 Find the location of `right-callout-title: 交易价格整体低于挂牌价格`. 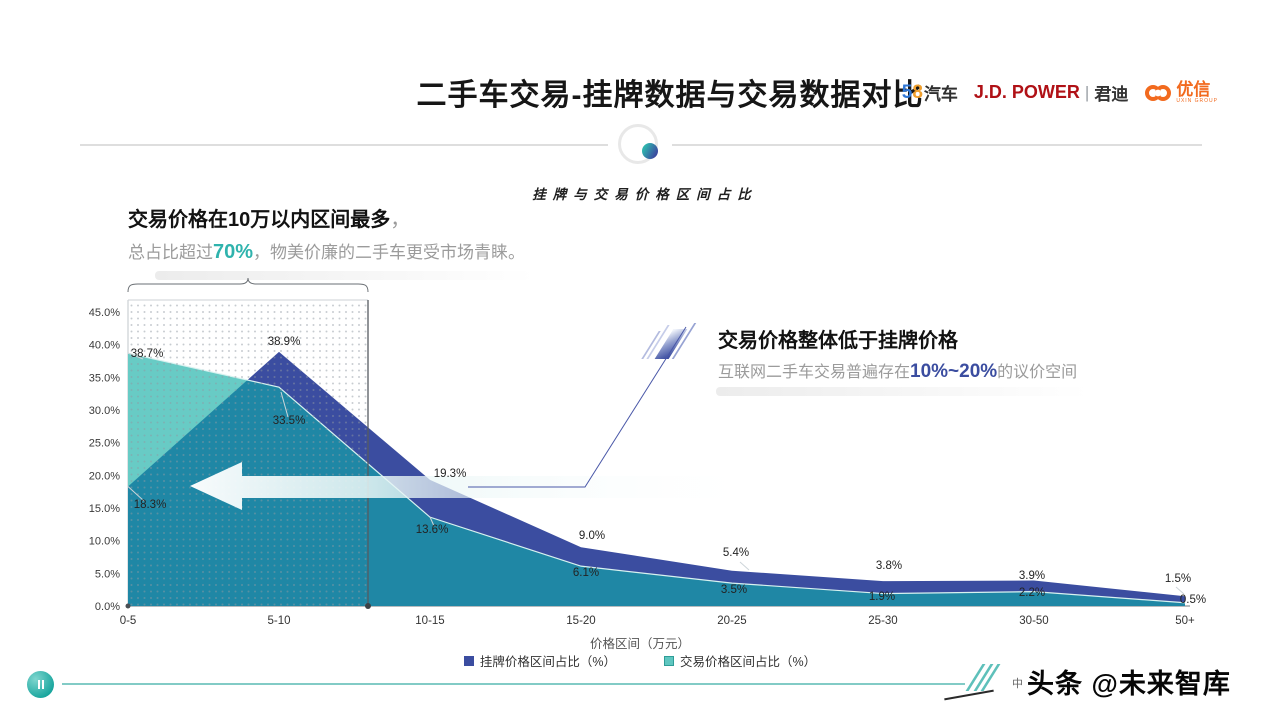

right-callout-title: 交易价格整体低于挂牌价格 is located at coordinates (838, 341).